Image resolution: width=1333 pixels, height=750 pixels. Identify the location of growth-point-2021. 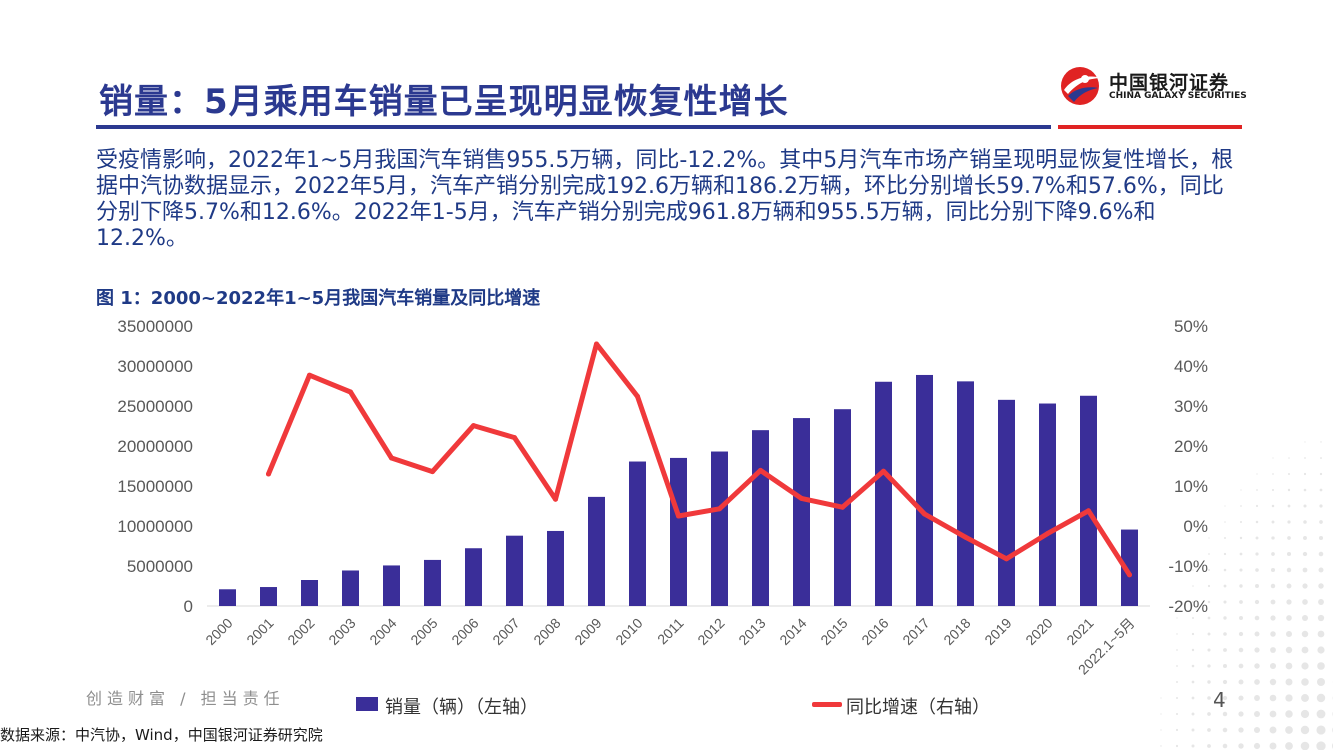
(1088, 511).